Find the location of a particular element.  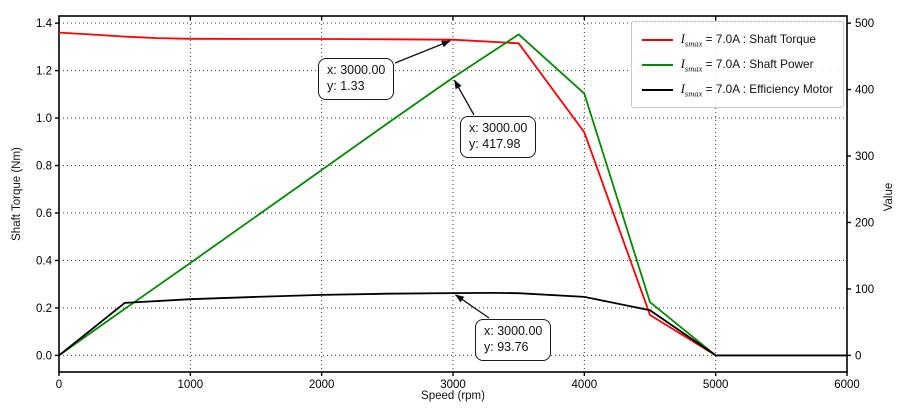

legend-item-shaft-power: Ismax = 7.0A : Shaft Power is located at coordinates (735, 64).